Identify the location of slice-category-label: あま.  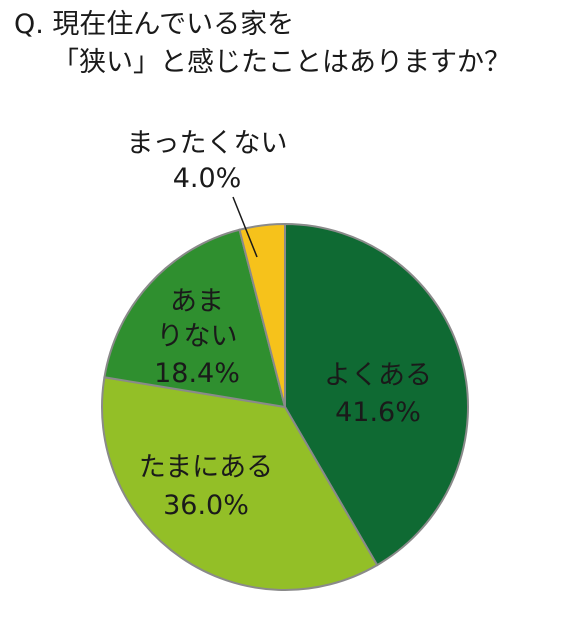
(197, 301).